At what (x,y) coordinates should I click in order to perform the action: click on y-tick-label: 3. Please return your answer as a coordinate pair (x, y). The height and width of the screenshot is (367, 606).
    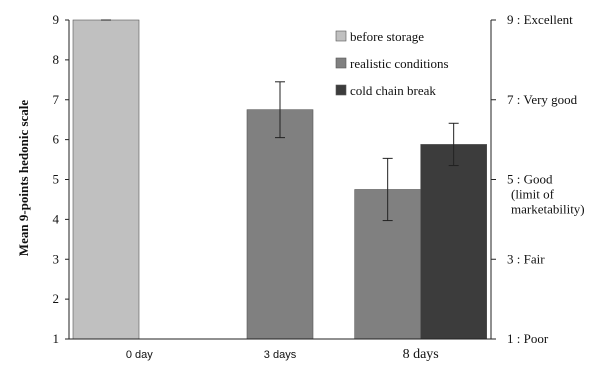
    Looking at the image, I should click on (56, 258).